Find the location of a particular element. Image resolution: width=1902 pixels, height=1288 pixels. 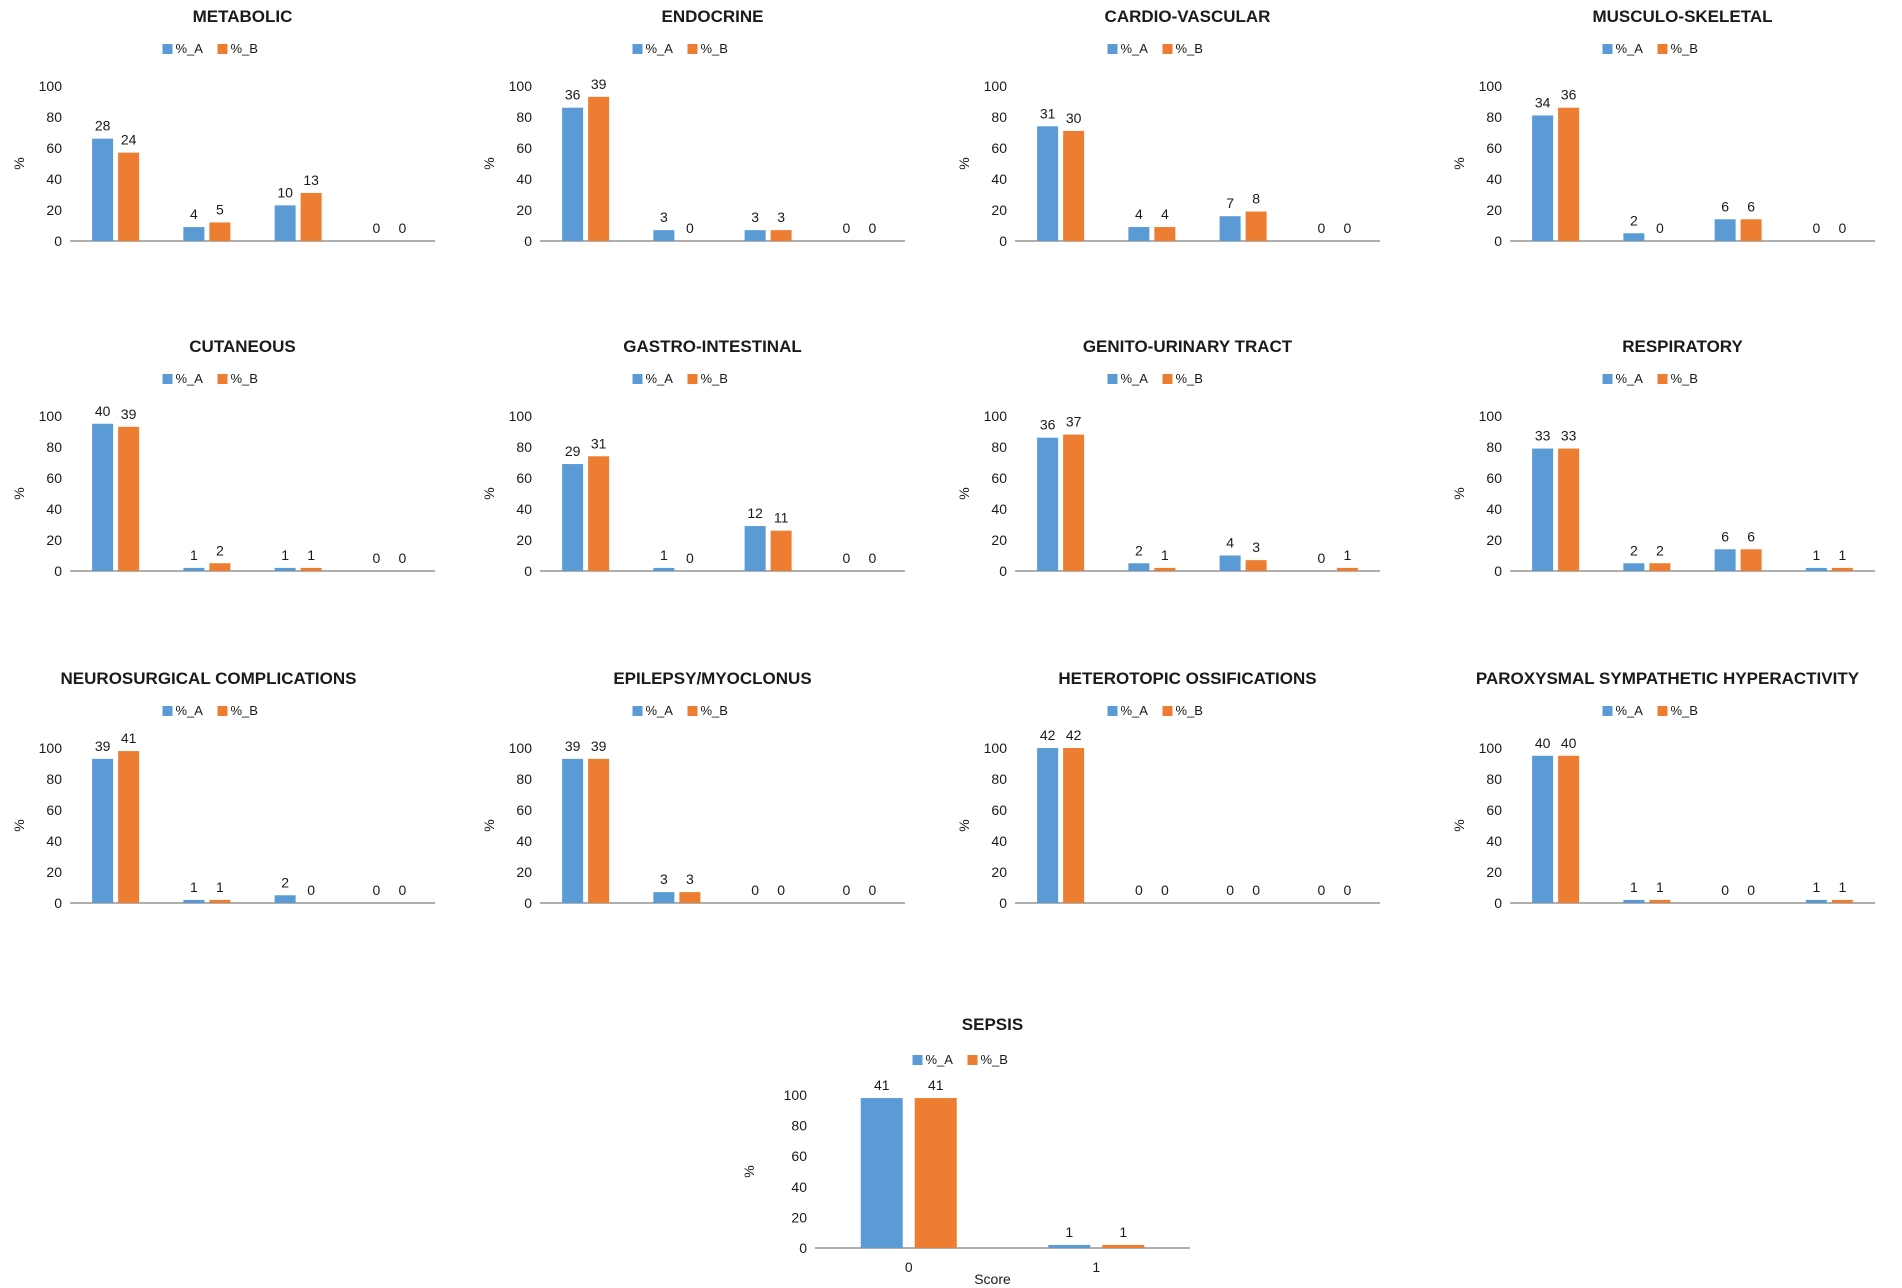

x-tick-label: 1 is located at coordinates (1096, 1267).